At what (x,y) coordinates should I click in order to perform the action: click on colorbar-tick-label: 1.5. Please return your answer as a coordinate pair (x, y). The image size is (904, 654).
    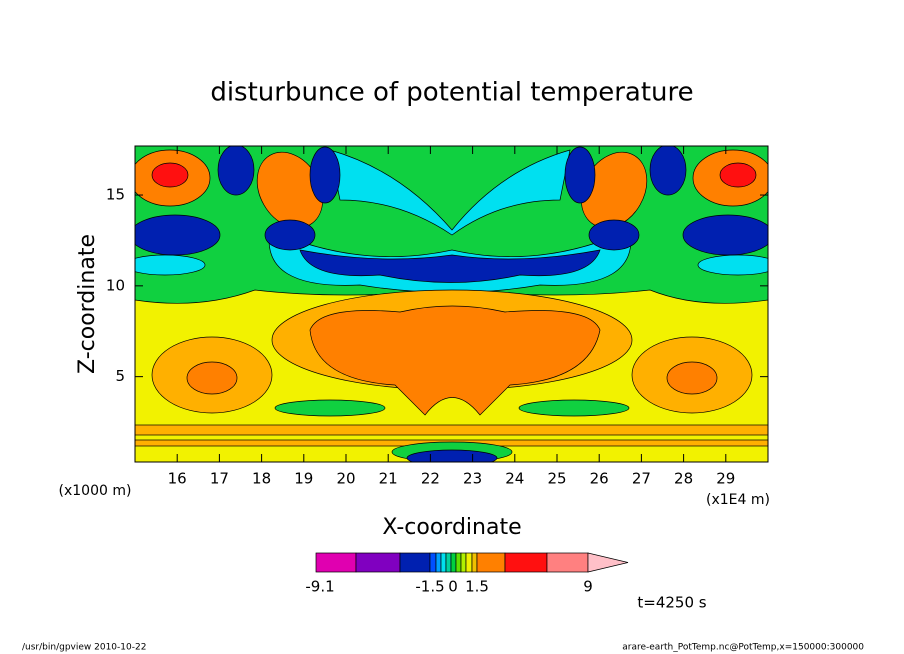
    Looking at the image, I should click on (477, 587).